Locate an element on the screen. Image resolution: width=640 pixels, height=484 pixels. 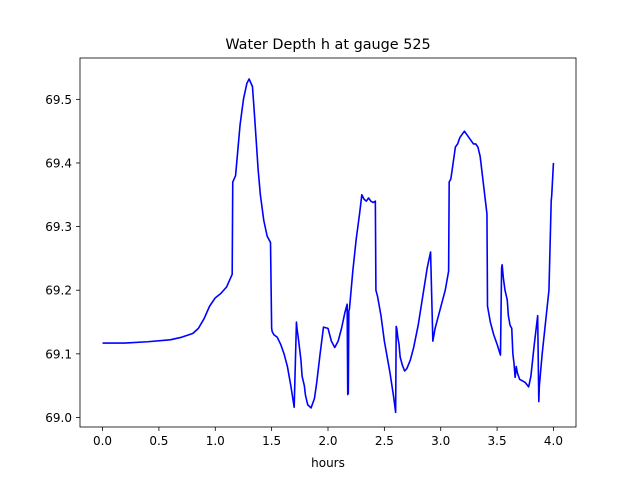
x-tick-label: 2.5 is located at coordinates (384, 441).